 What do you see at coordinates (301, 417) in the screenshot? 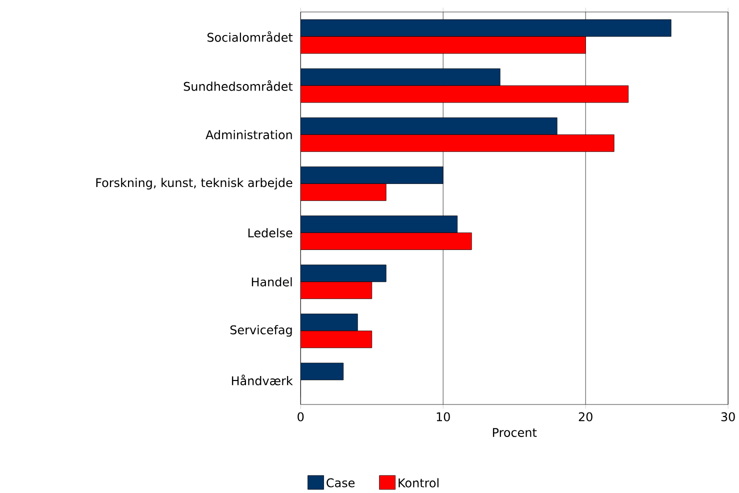
I see `x-tick-label: 0` at bounding box center [301, 417].